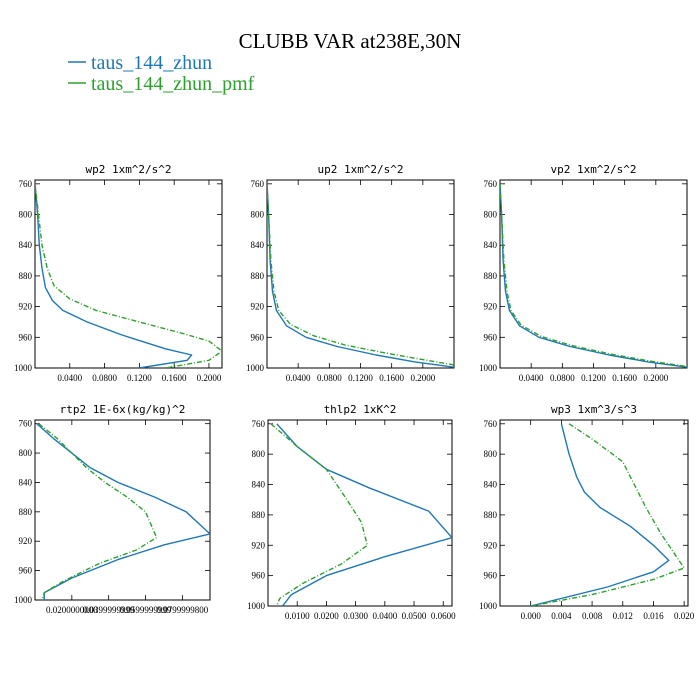 The width and height of the screenshot is (700, 700). What do you see at coordinates (173, 84) in the screenshot?
I see `legend-label-2: taus_144_zhun_pmf` at bounding box center [173, 84].